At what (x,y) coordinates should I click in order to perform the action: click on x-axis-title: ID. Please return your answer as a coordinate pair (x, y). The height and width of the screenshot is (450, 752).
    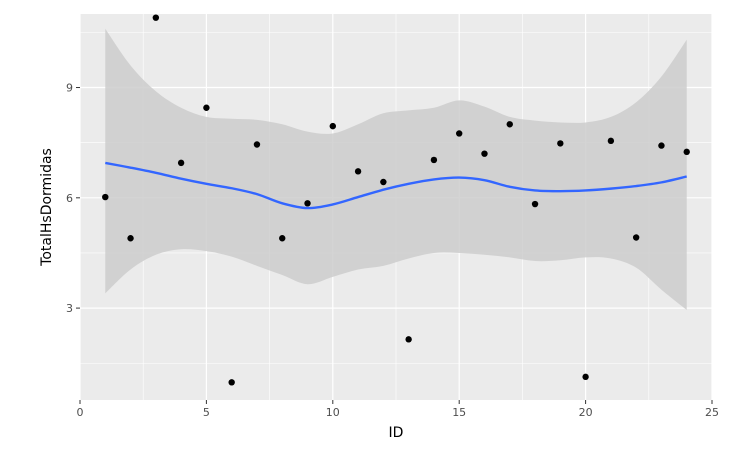
    Looking at the image, I should click on (396, 433).